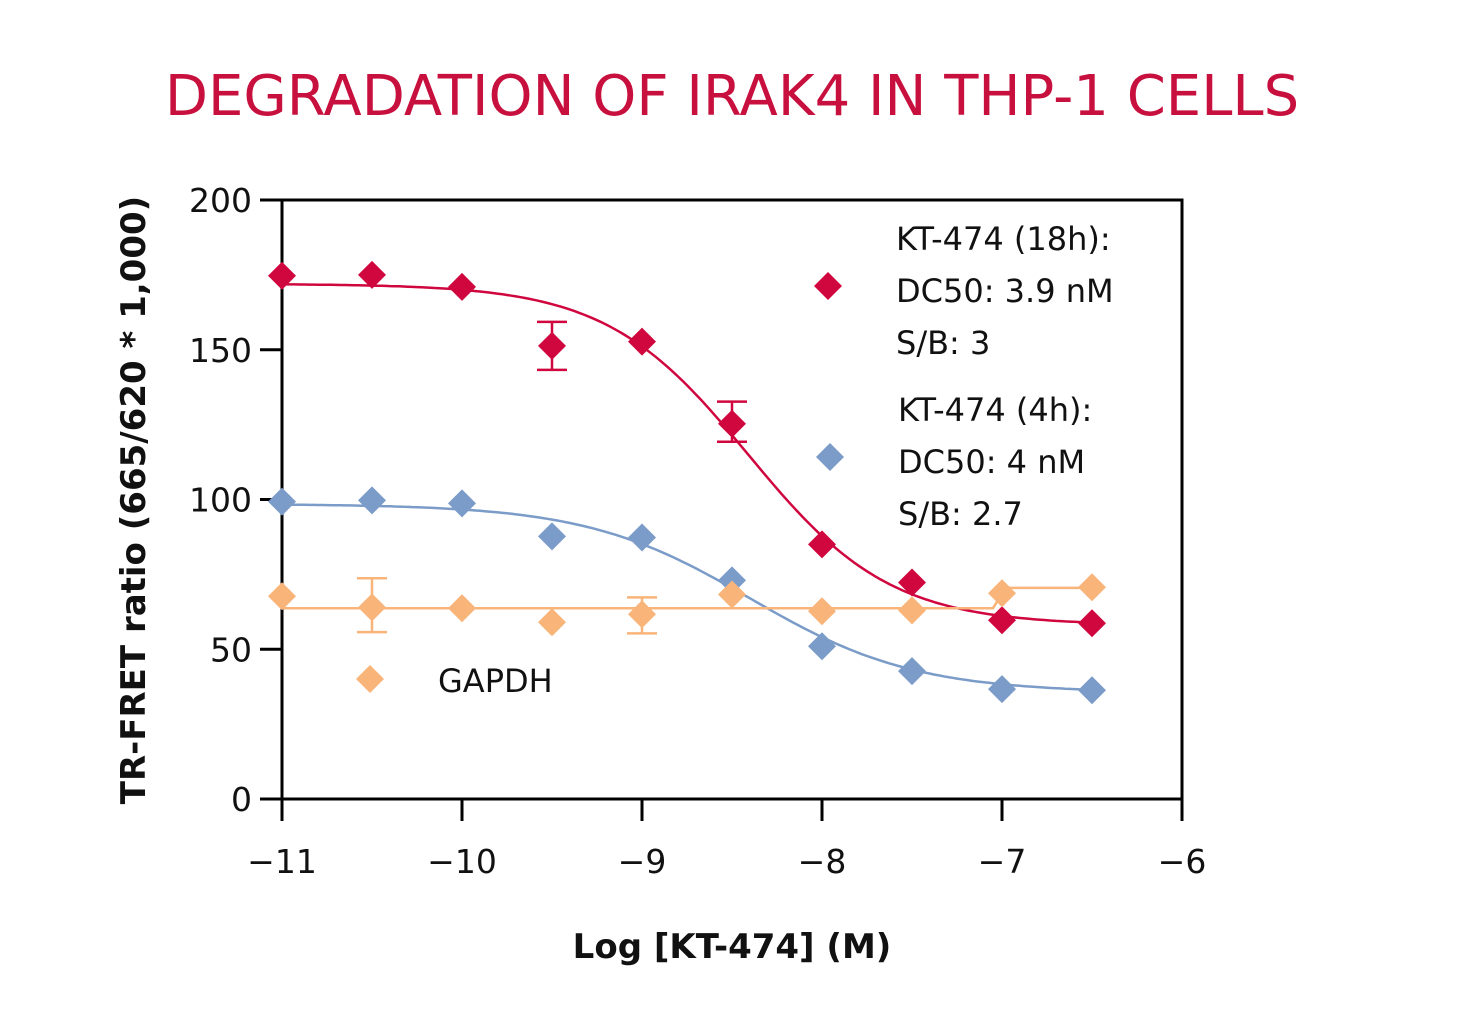  I want to click on x-axis-label: Log [KT-474] (M), so click(732, 947).